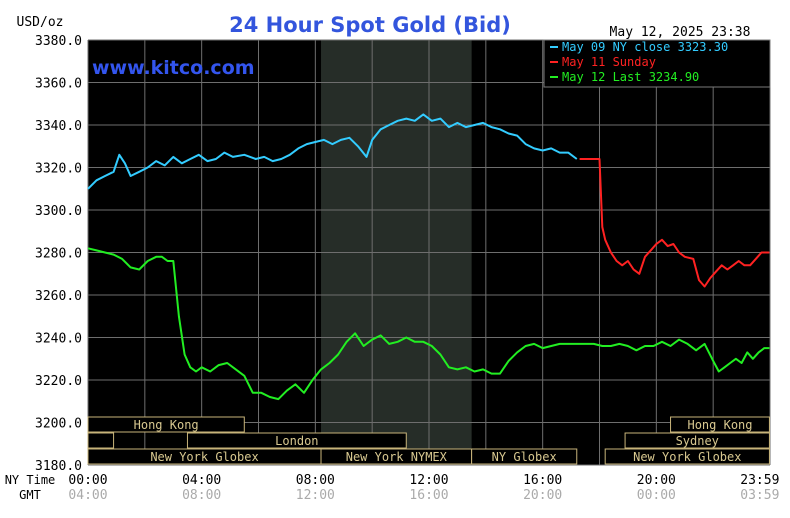 The image size is (790, 518). What do you see at coordinates (87, 480) in the screenshot?
I see `x-tick-label-ny: 00:00` at bounding box center [87, 480].